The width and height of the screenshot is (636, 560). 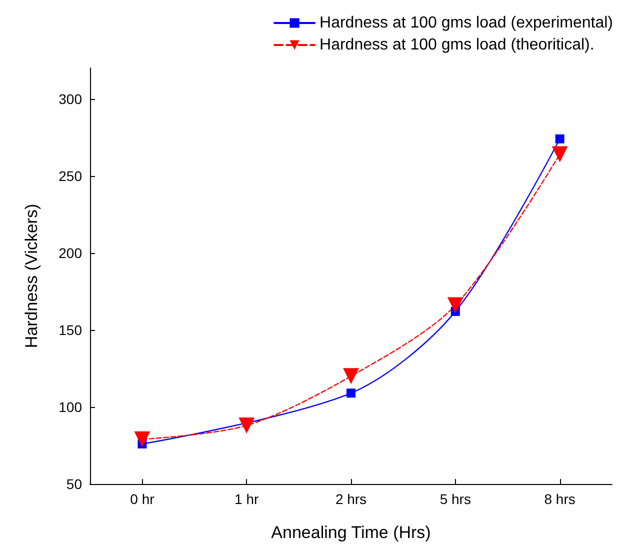 What do you see at coordinates (74, 484) in the screenshot?
I see `y-tick-label: 50` at bounding box center [74, 484].